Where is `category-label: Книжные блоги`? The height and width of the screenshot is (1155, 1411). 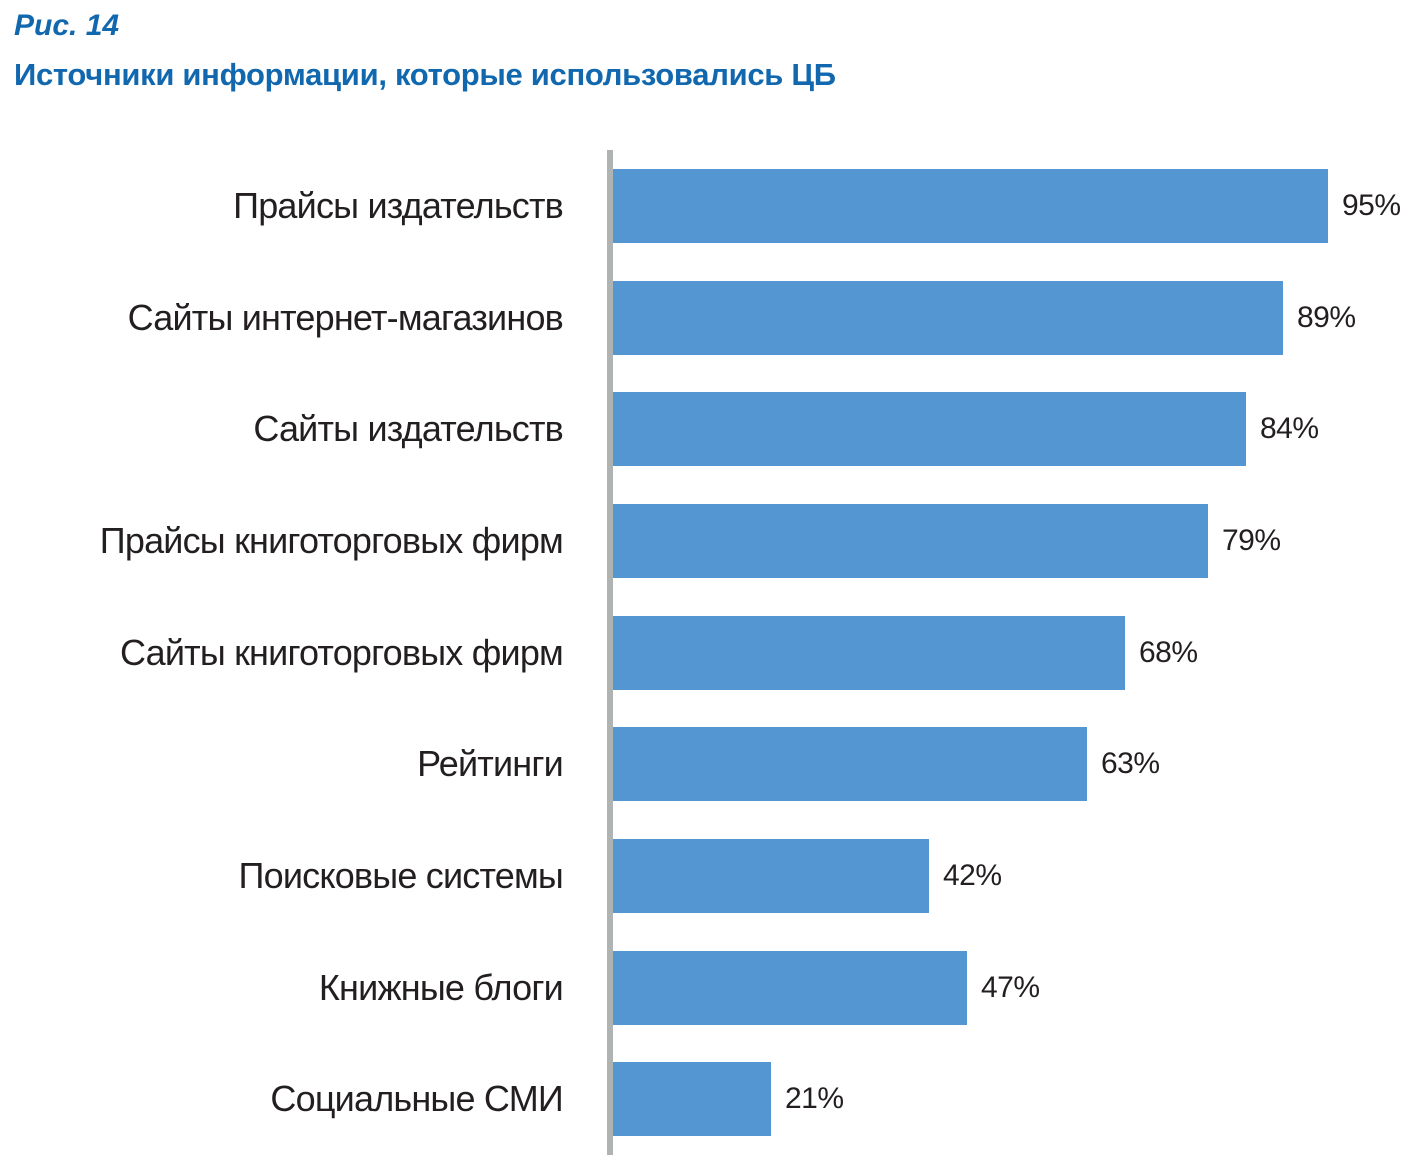
category-label: Книжные блоги is located at coordinates (441, 987).